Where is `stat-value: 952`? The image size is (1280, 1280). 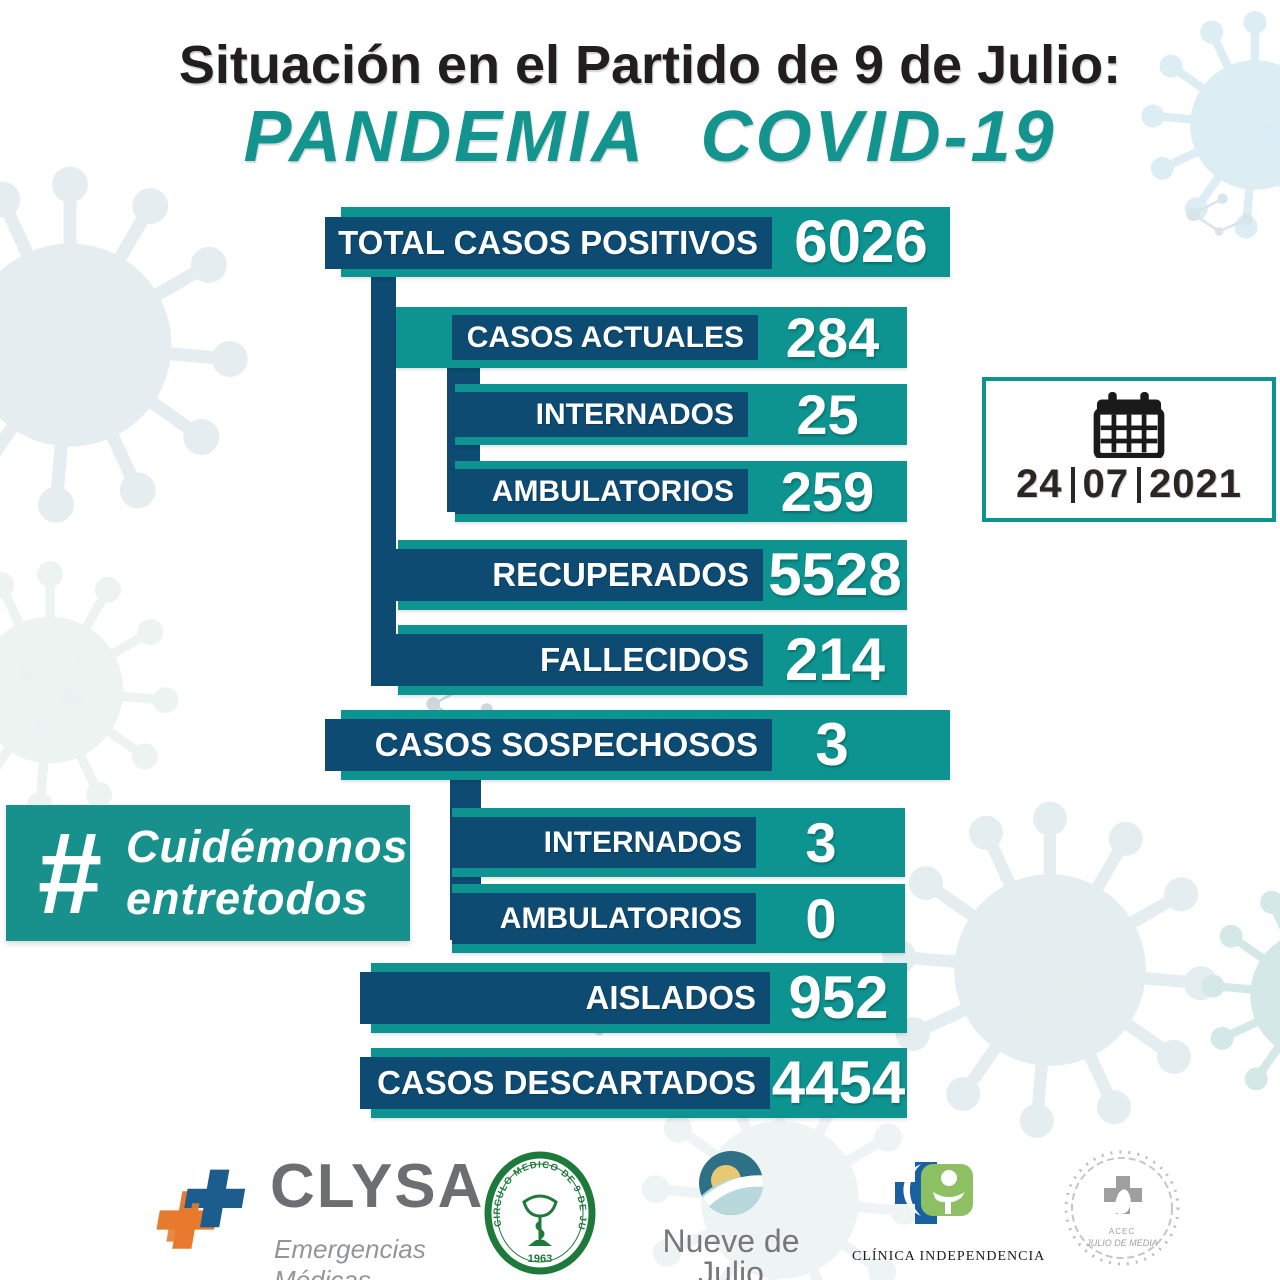 stat-value: 952 is located at coordinates (838, 997).